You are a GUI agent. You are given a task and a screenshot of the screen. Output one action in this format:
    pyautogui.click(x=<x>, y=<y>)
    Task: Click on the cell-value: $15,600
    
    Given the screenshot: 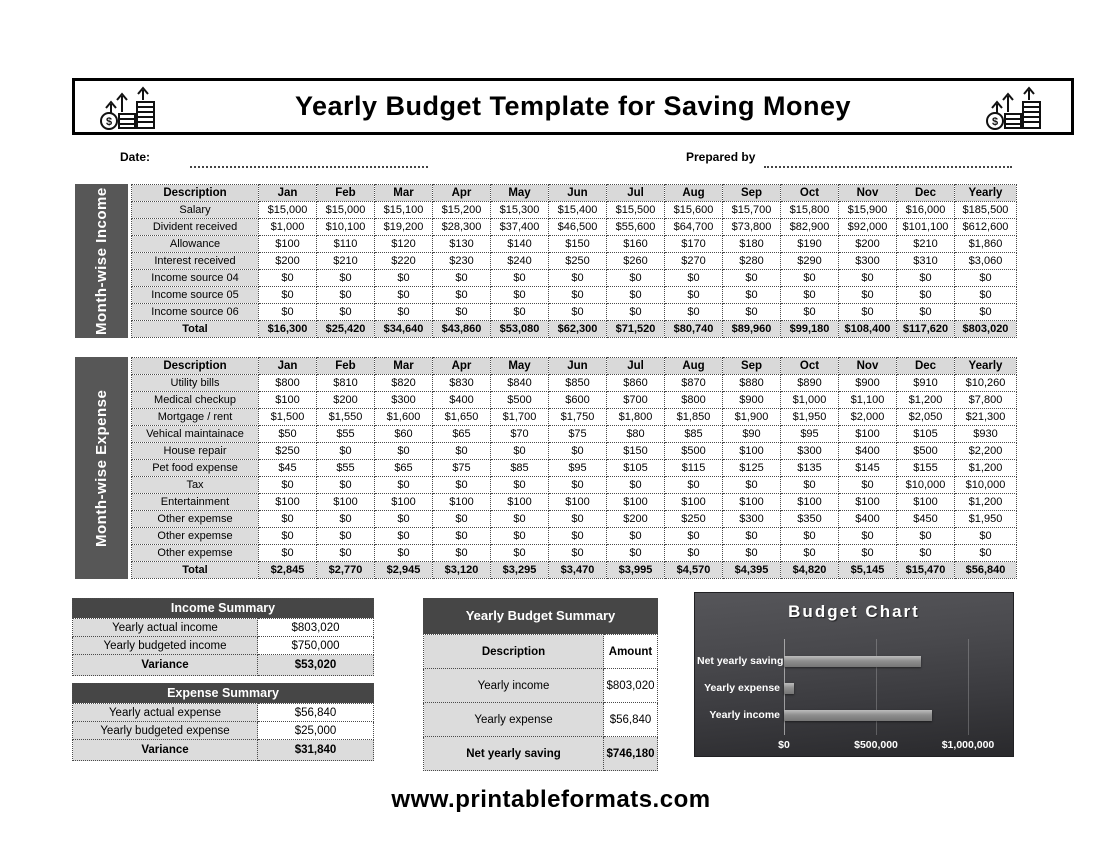 What is the action you would take?
    pyautogui.click(x=693, y=210)
    